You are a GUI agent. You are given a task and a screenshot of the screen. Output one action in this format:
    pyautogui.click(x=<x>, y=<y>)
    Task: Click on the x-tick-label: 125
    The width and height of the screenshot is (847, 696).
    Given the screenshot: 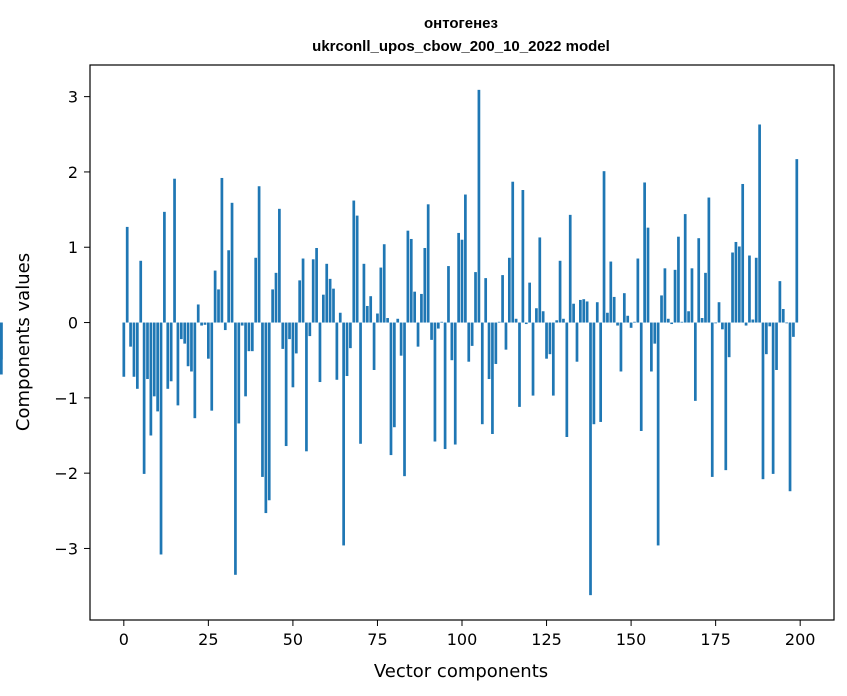 What is the action you would take?
    pyautogui.click(x=546, y=639)
    